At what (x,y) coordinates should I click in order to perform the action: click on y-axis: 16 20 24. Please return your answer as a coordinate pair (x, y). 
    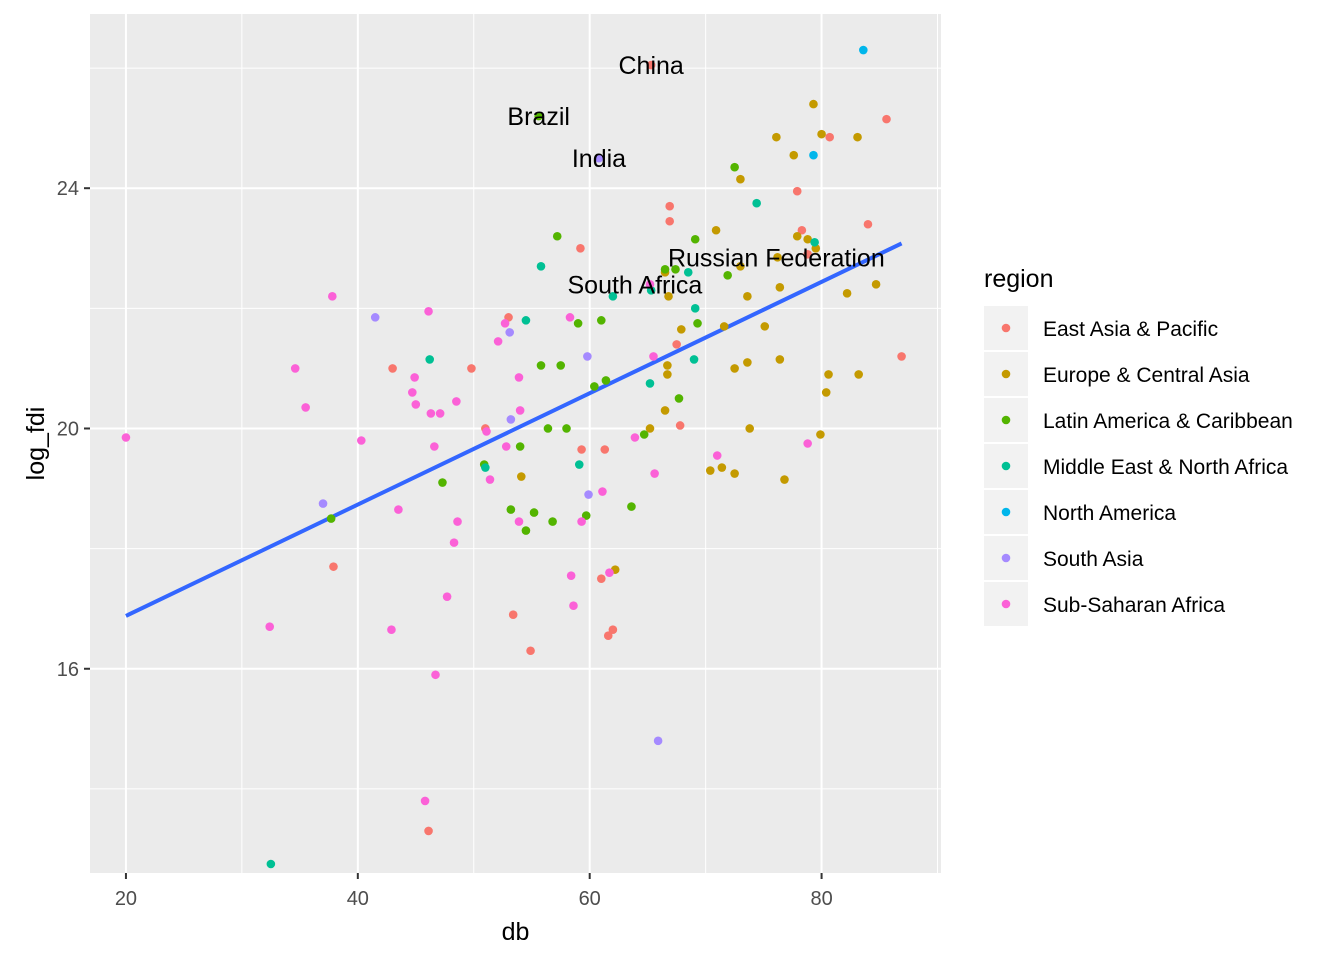
    Looking at the image, I should click on (73, 429).